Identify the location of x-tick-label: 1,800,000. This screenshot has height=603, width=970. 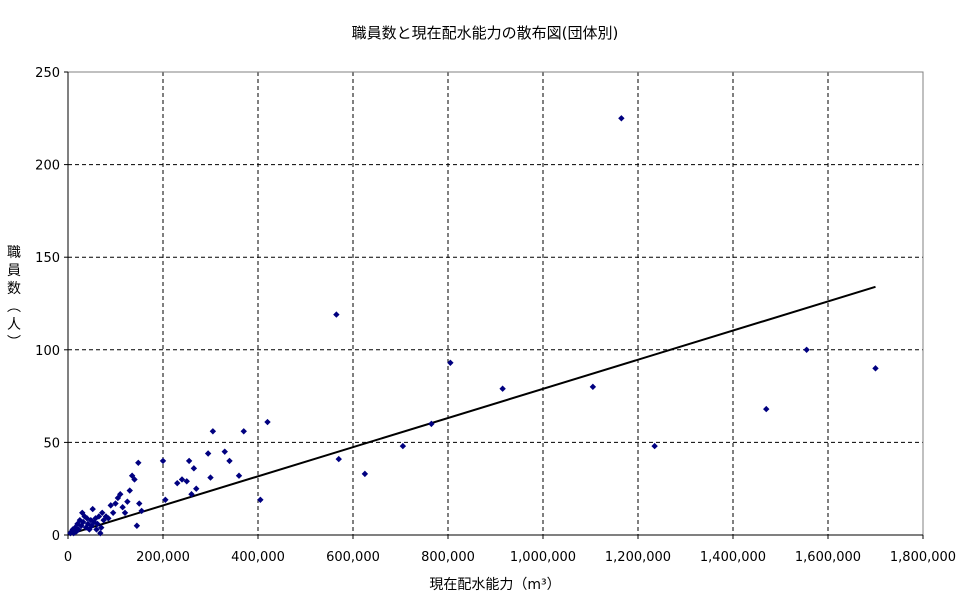
(923, 557).